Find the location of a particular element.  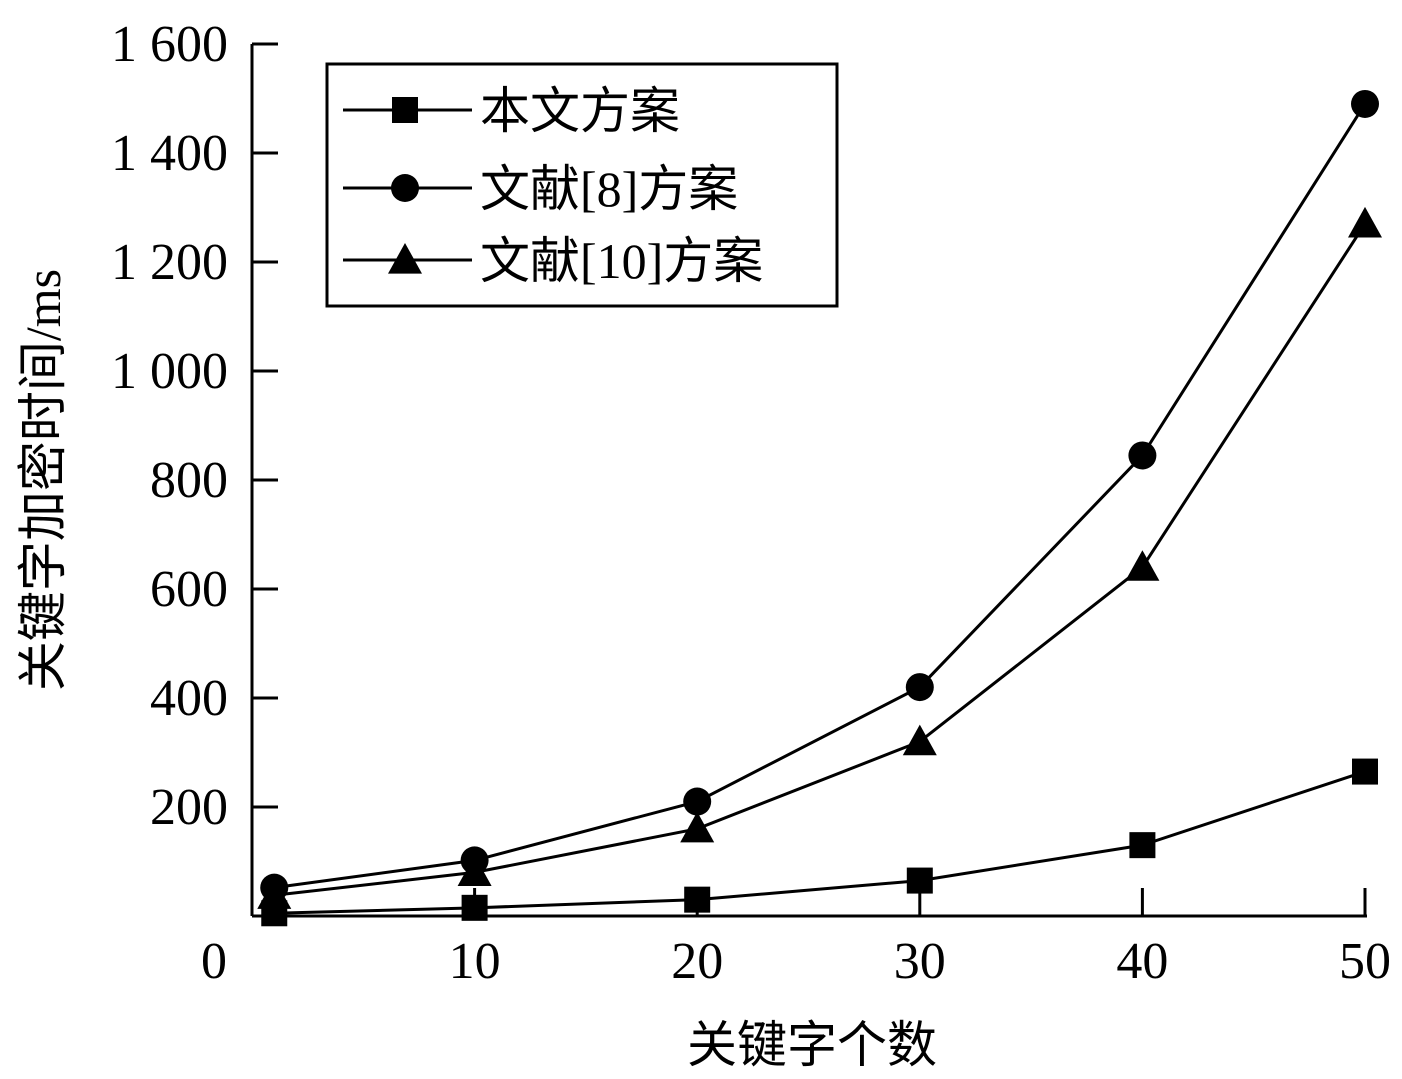

x-tick-label: 30 is located at coordinates (920, 961).